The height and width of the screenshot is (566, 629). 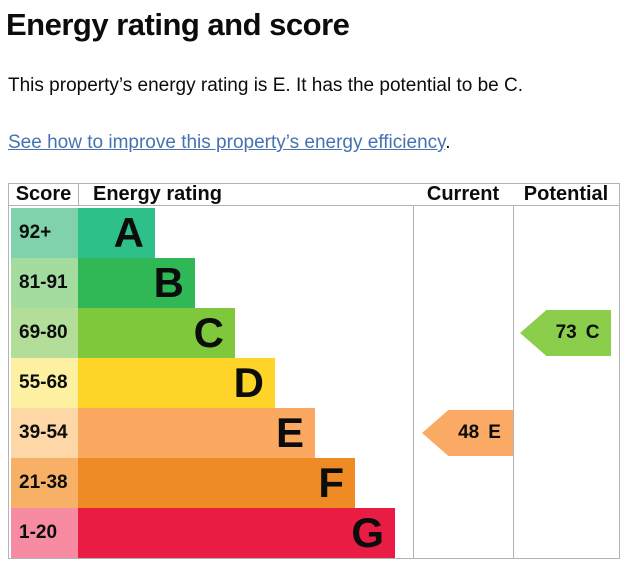 I want to click on score-range-label: 1-20, so click(x=44, y=533).